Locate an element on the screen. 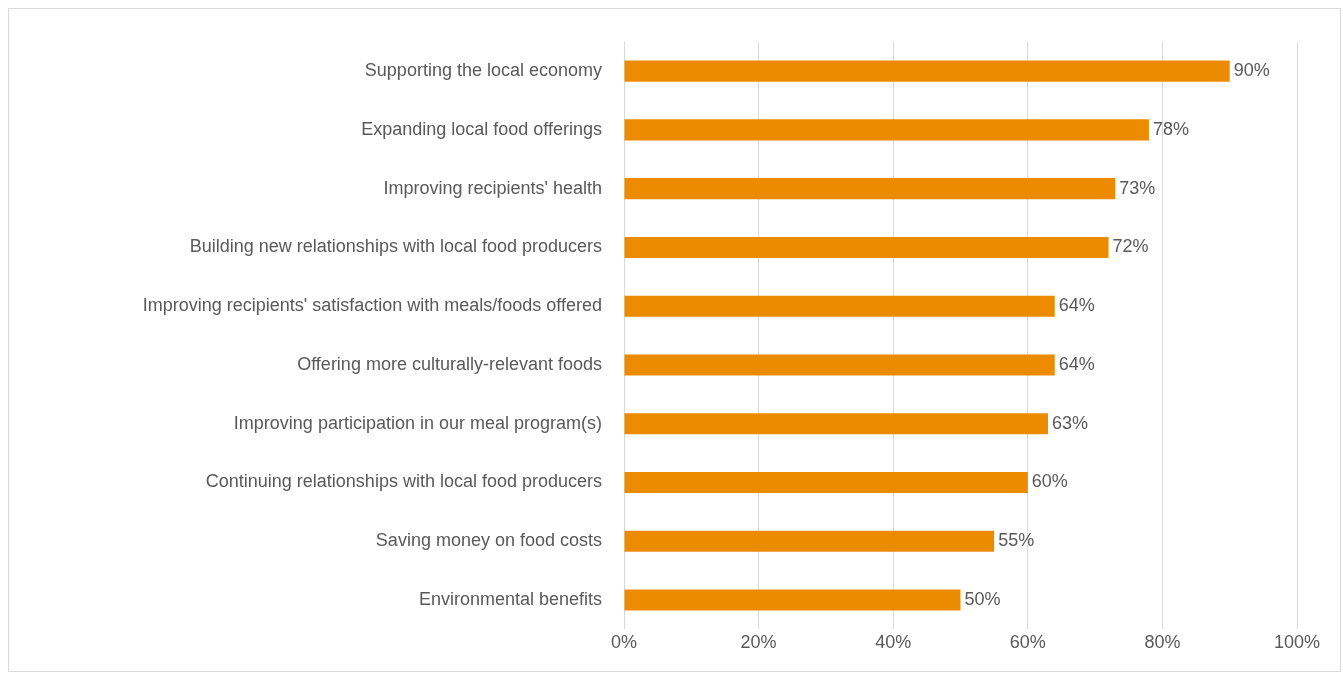 This screenshot has height=674, width=1343. y-tick-label: Saving money on food costs is located at coordinates (488, 540).